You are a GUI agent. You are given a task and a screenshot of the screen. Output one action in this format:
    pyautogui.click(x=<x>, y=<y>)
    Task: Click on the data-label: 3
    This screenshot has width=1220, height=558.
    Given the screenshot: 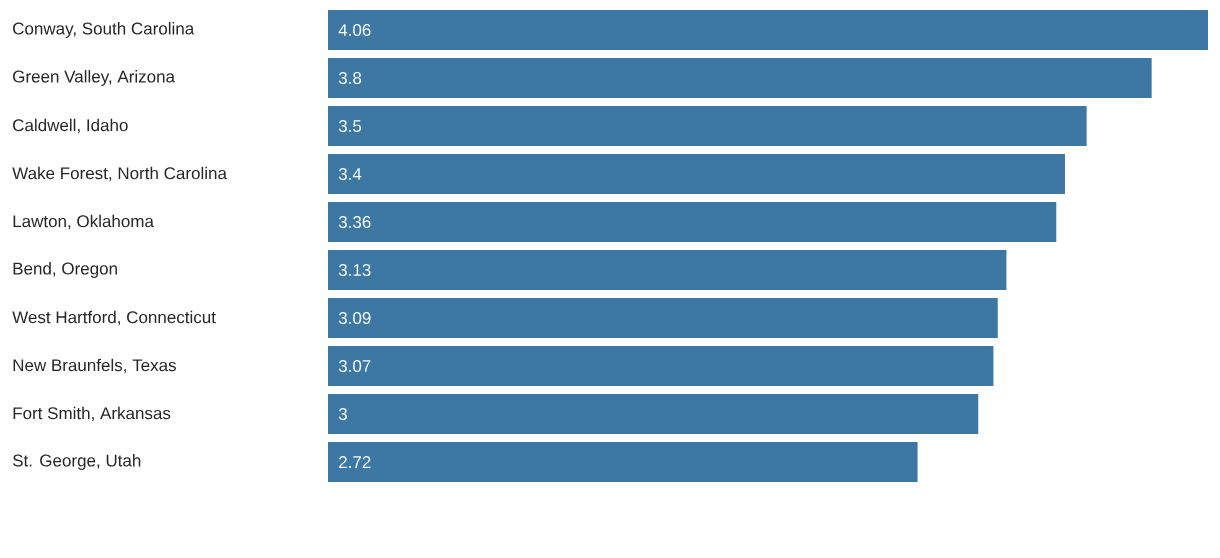 What is the action you would take?
    pyautogui.click(x=342, y=414)
    